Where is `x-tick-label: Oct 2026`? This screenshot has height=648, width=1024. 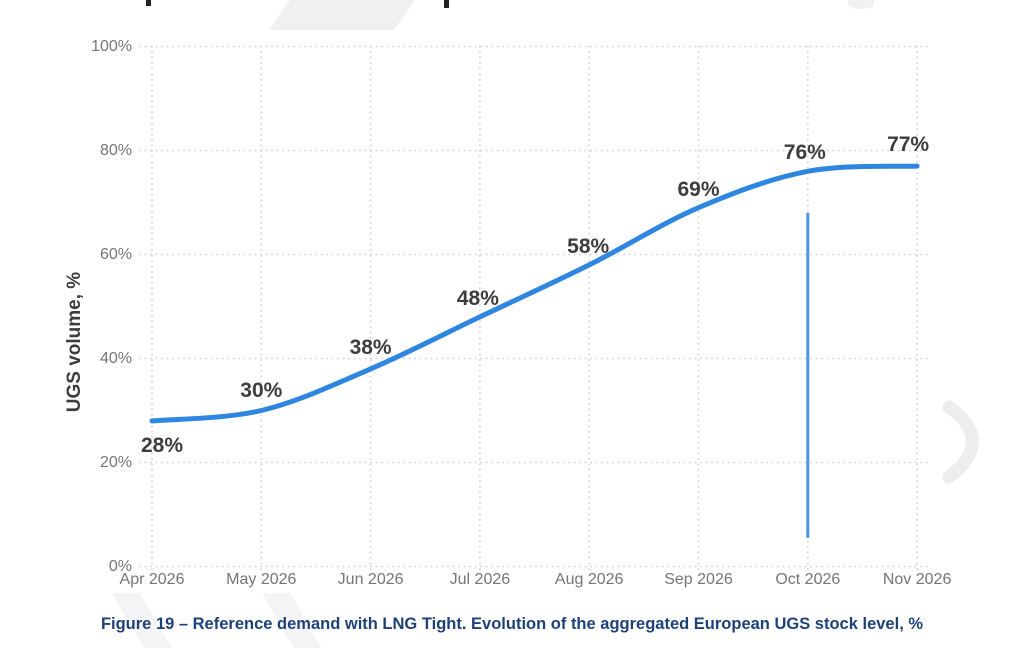 x-tick-label: Oct 2026 is located at coordinates (808, 579).